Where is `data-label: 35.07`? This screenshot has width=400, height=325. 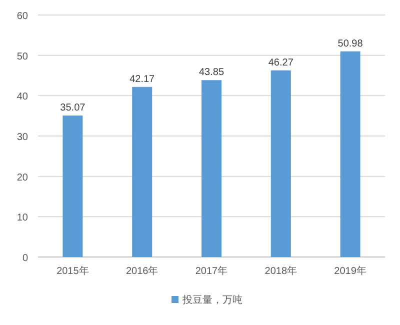
data-label: 35.07 is located at coordinates (73, 108).